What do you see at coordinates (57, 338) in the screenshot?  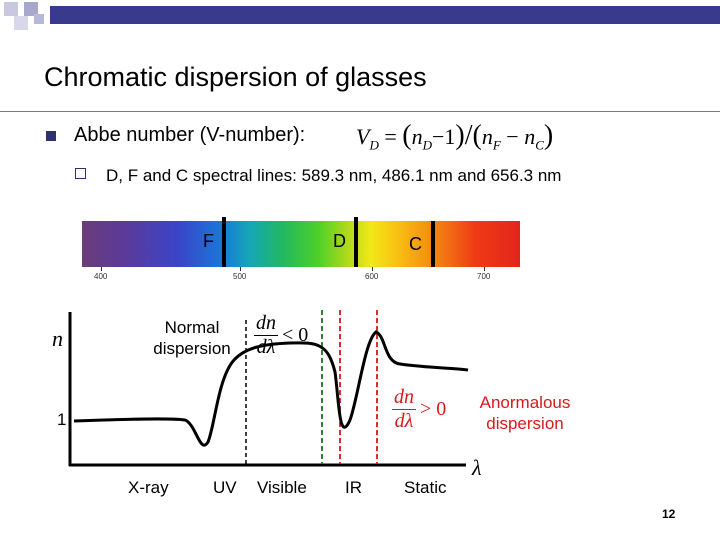 I see `y-axis-label: n` at bounding box center [57, 338].